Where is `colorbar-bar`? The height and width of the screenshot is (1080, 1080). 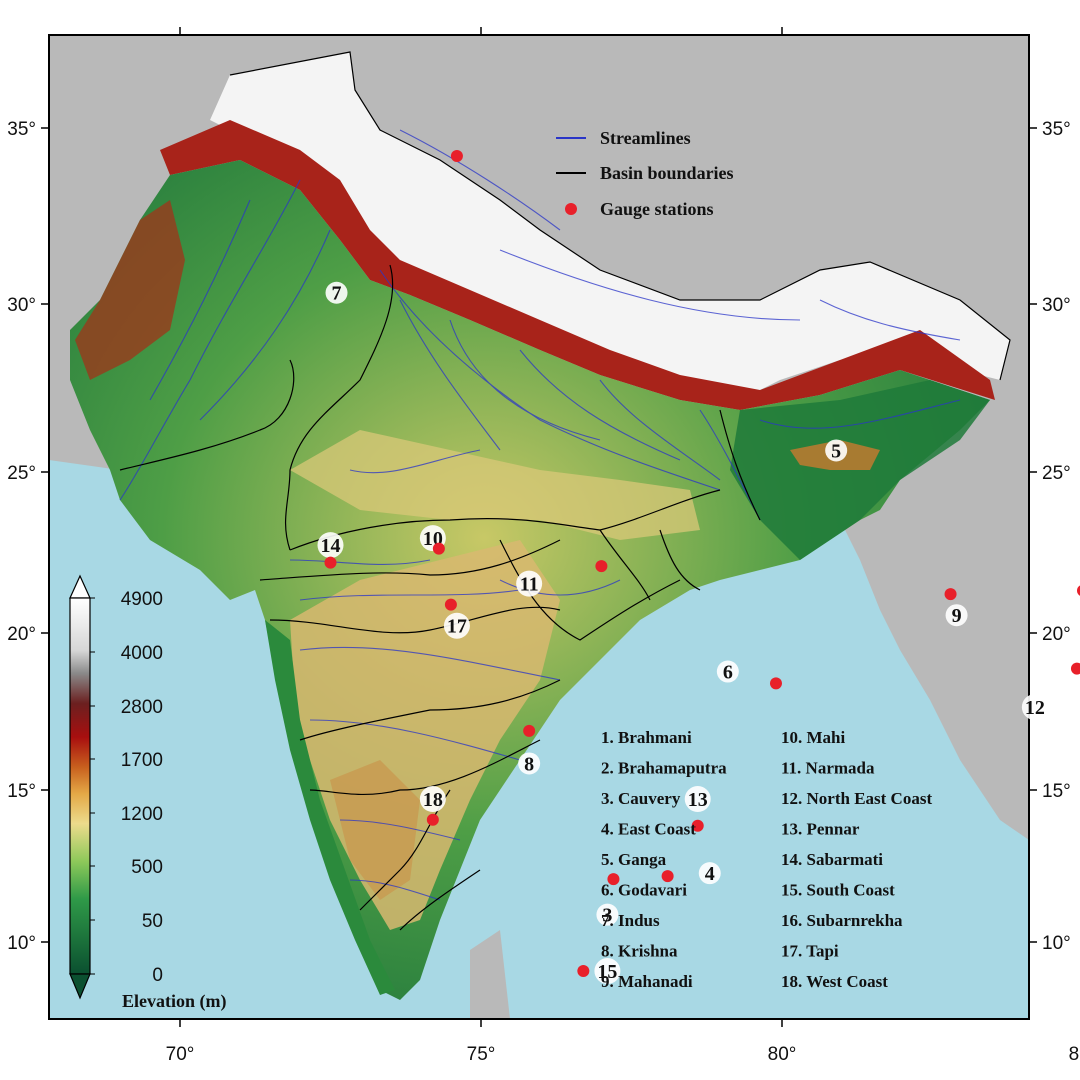 colorbar-bar is located at coordinates (80, 786).